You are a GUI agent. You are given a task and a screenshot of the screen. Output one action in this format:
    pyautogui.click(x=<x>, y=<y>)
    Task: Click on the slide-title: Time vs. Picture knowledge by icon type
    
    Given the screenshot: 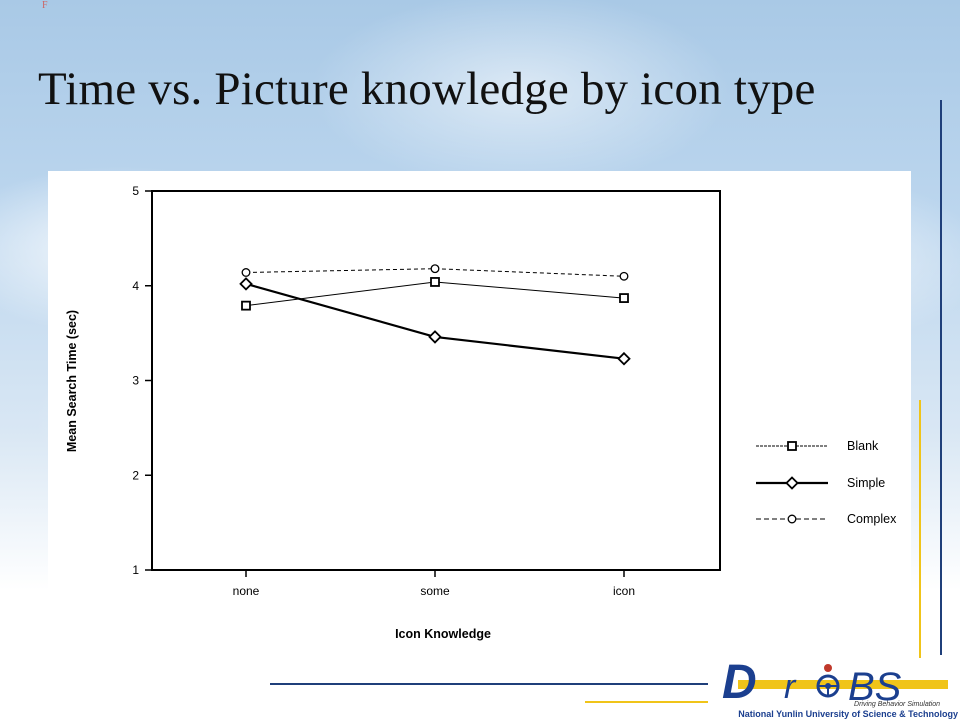 What is the action you would take?
    pyautogui.click(x=427, y=89)
    